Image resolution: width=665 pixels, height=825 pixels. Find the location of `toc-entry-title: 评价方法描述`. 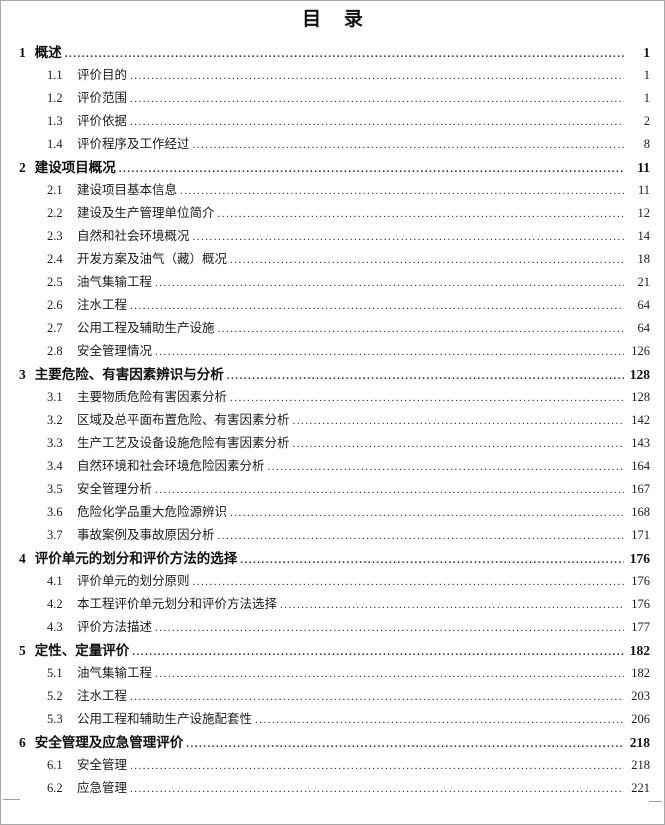

toc-entry-title: 评价方法描述 is located at coordinates (115, 627).